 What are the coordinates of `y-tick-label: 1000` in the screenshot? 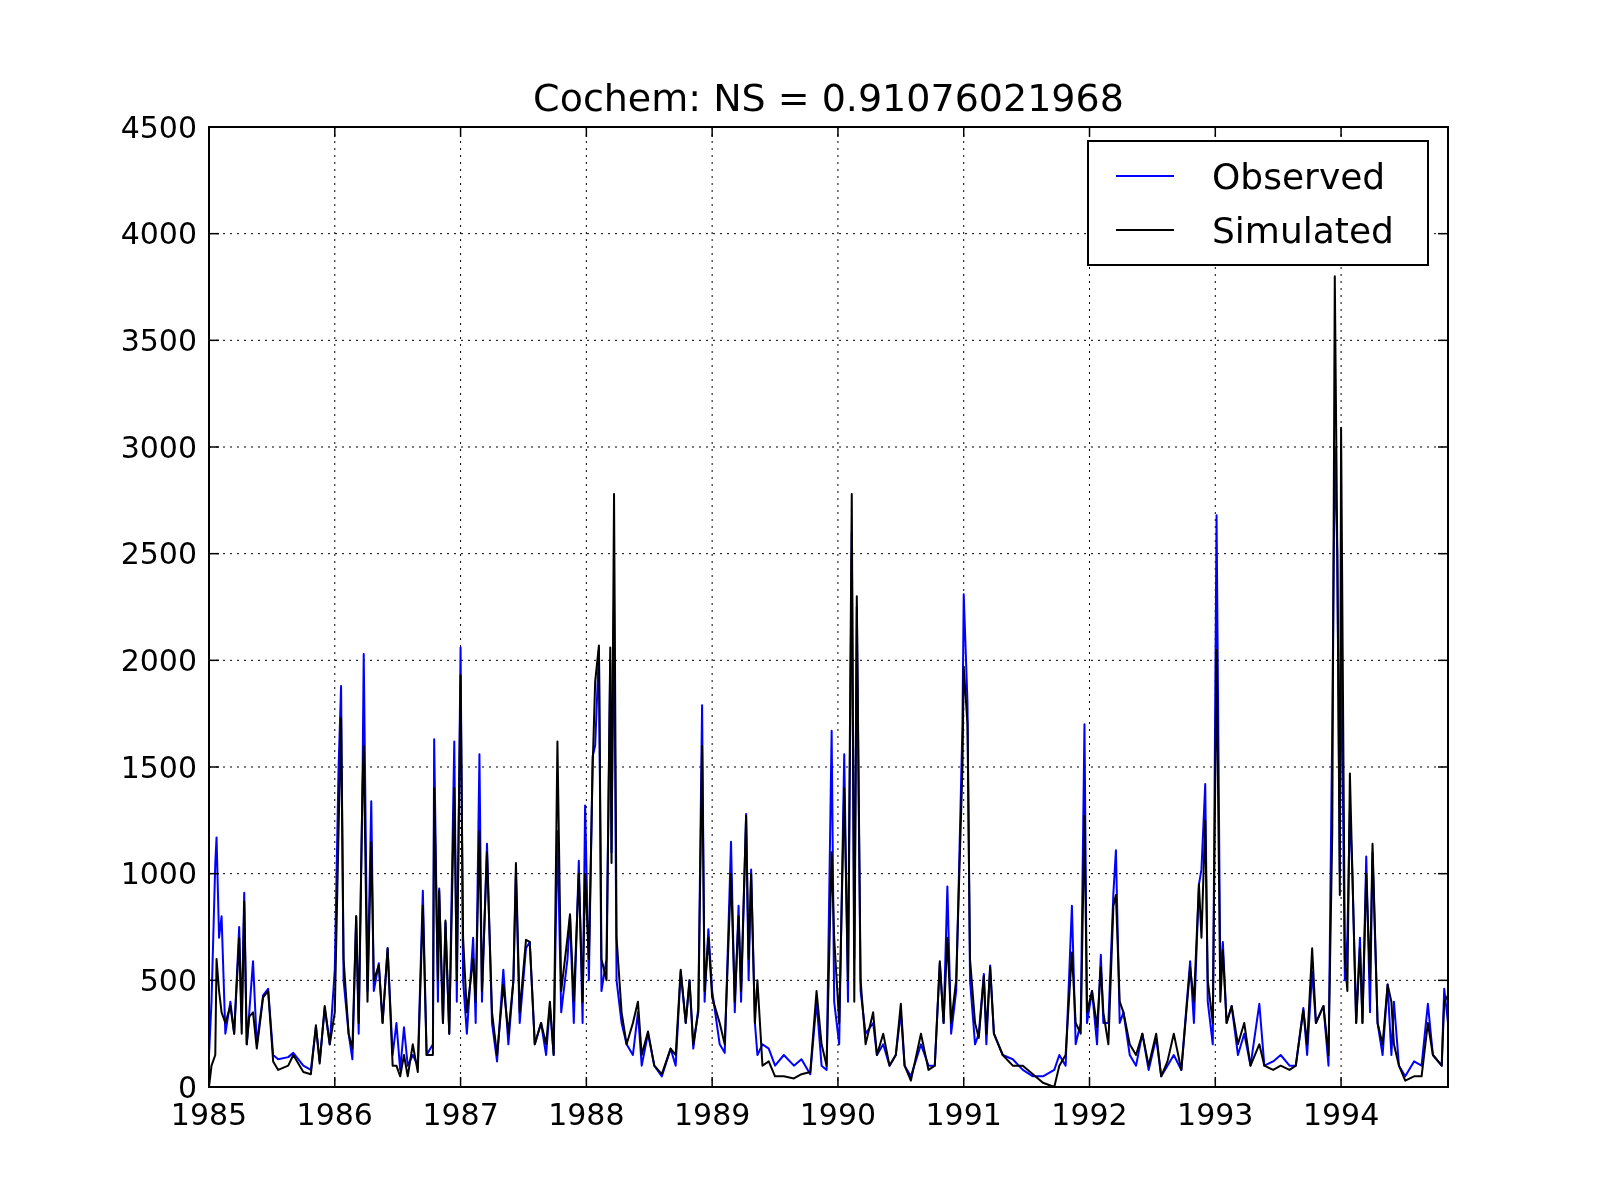 It's located at (158, 874).